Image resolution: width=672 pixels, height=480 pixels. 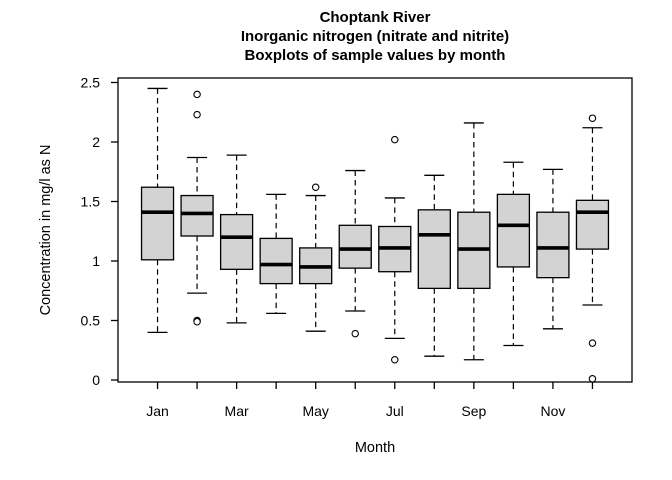 I want to click on boxplot-aug, so click(x=434, y=265).